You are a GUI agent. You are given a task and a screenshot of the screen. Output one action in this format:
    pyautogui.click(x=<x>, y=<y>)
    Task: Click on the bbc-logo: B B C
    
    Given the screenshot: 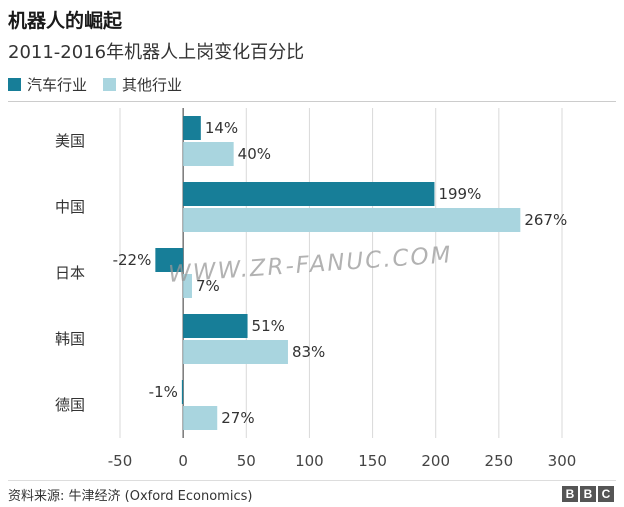 What is the action you would take?
    pyautogui.click(x=587, y=494)
    